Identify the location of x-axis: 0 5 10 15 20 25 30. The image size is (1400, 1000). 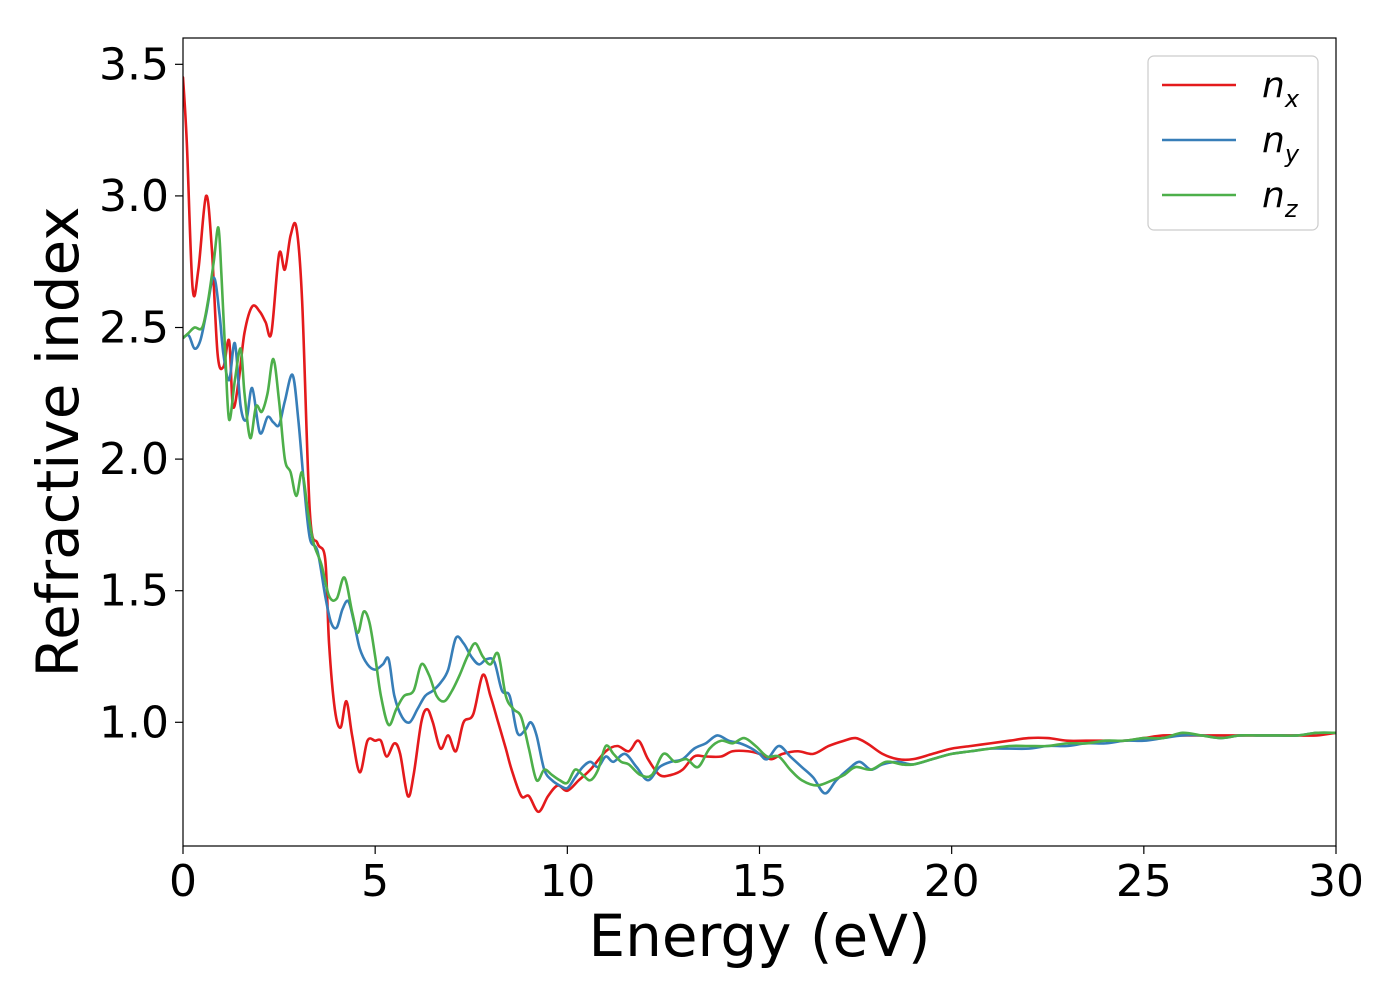
(766, 876).